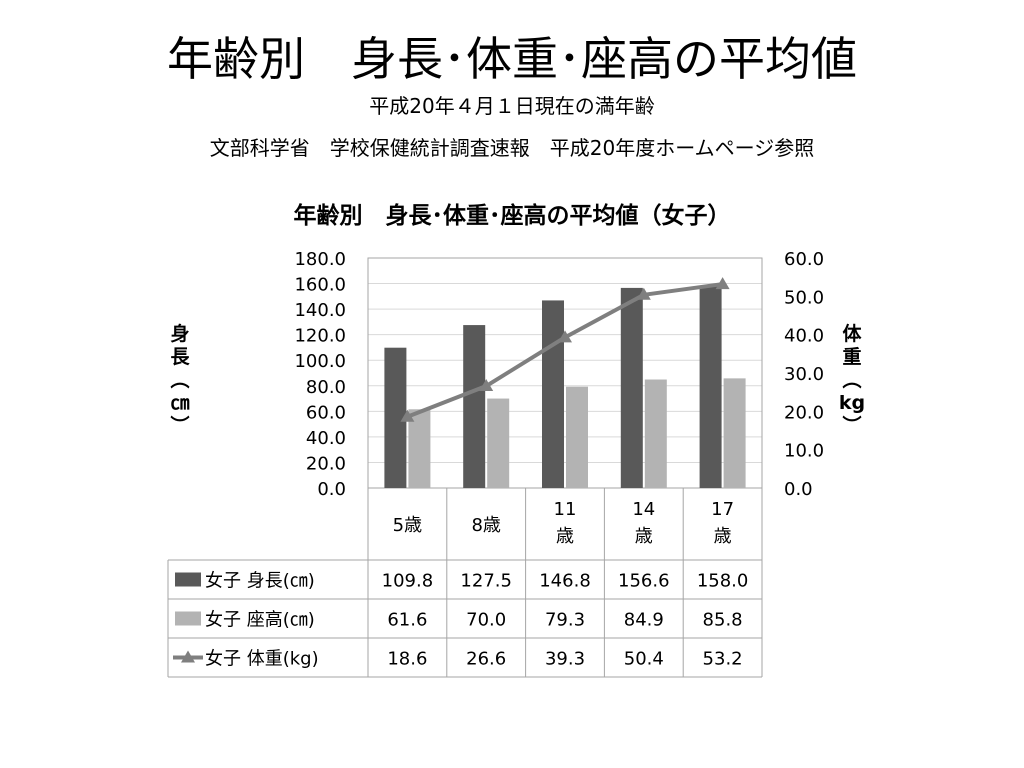 This screenshot has width=1024, height=768. Describe the element at coordinates (512, 106) in the screenshot. I see `slide-subtitle-date: 平成20年４月１日現在の満年齢` at that location.